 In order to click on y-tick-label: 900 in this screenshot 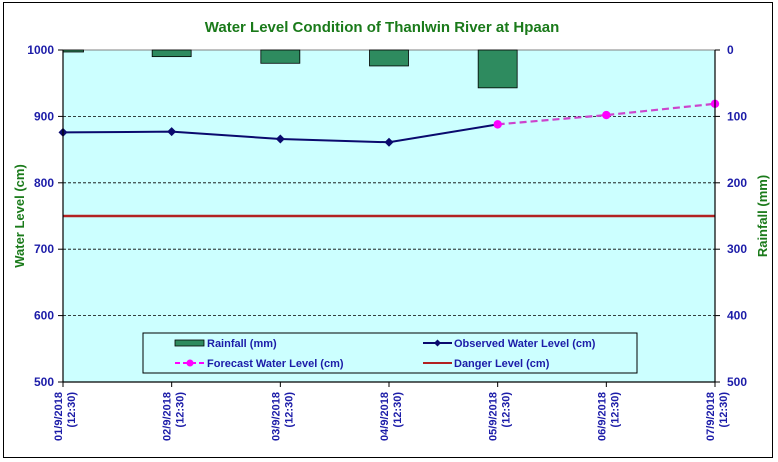, I will do `click(44, 116)`.